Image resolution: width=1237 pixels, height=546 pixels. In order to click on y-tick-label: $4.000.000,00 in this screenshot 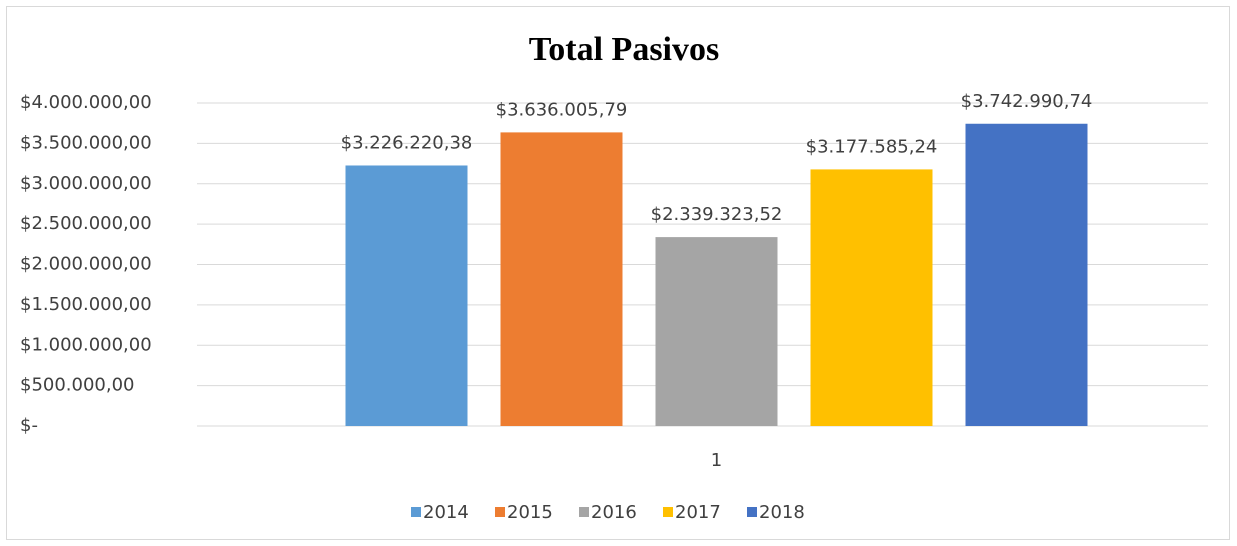, I will do `click(86, 102)`.